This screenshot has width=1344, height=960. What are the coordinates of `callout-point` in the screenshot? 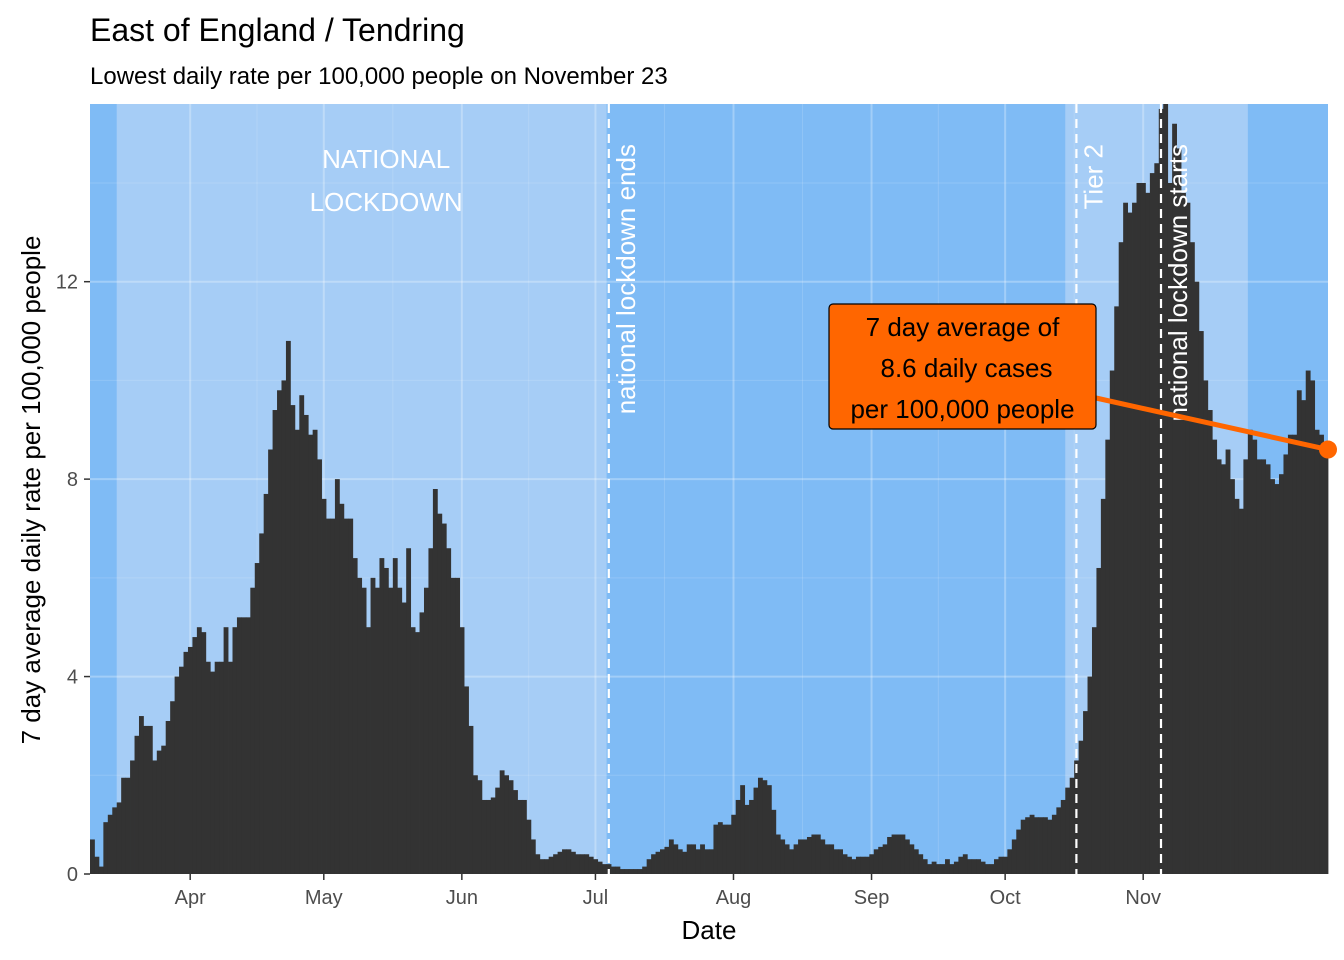 It's located at (1328, 449).